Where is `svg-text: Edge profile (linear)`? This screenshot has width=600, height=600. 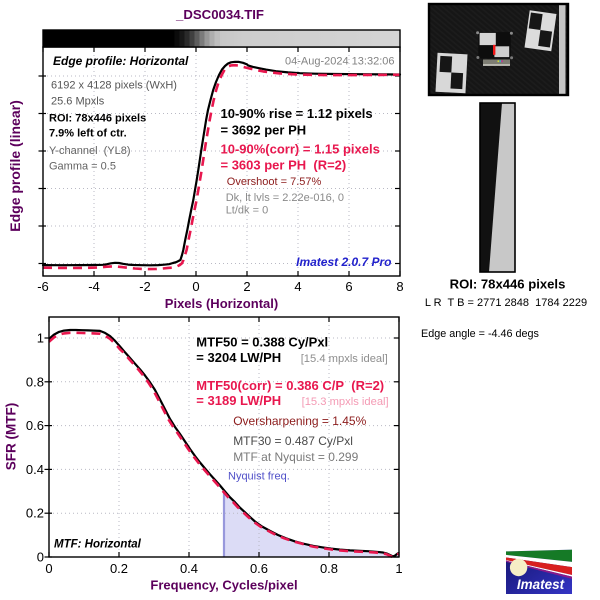 svg-text: Edge profile (linear) is located at coordinates (15, 165).